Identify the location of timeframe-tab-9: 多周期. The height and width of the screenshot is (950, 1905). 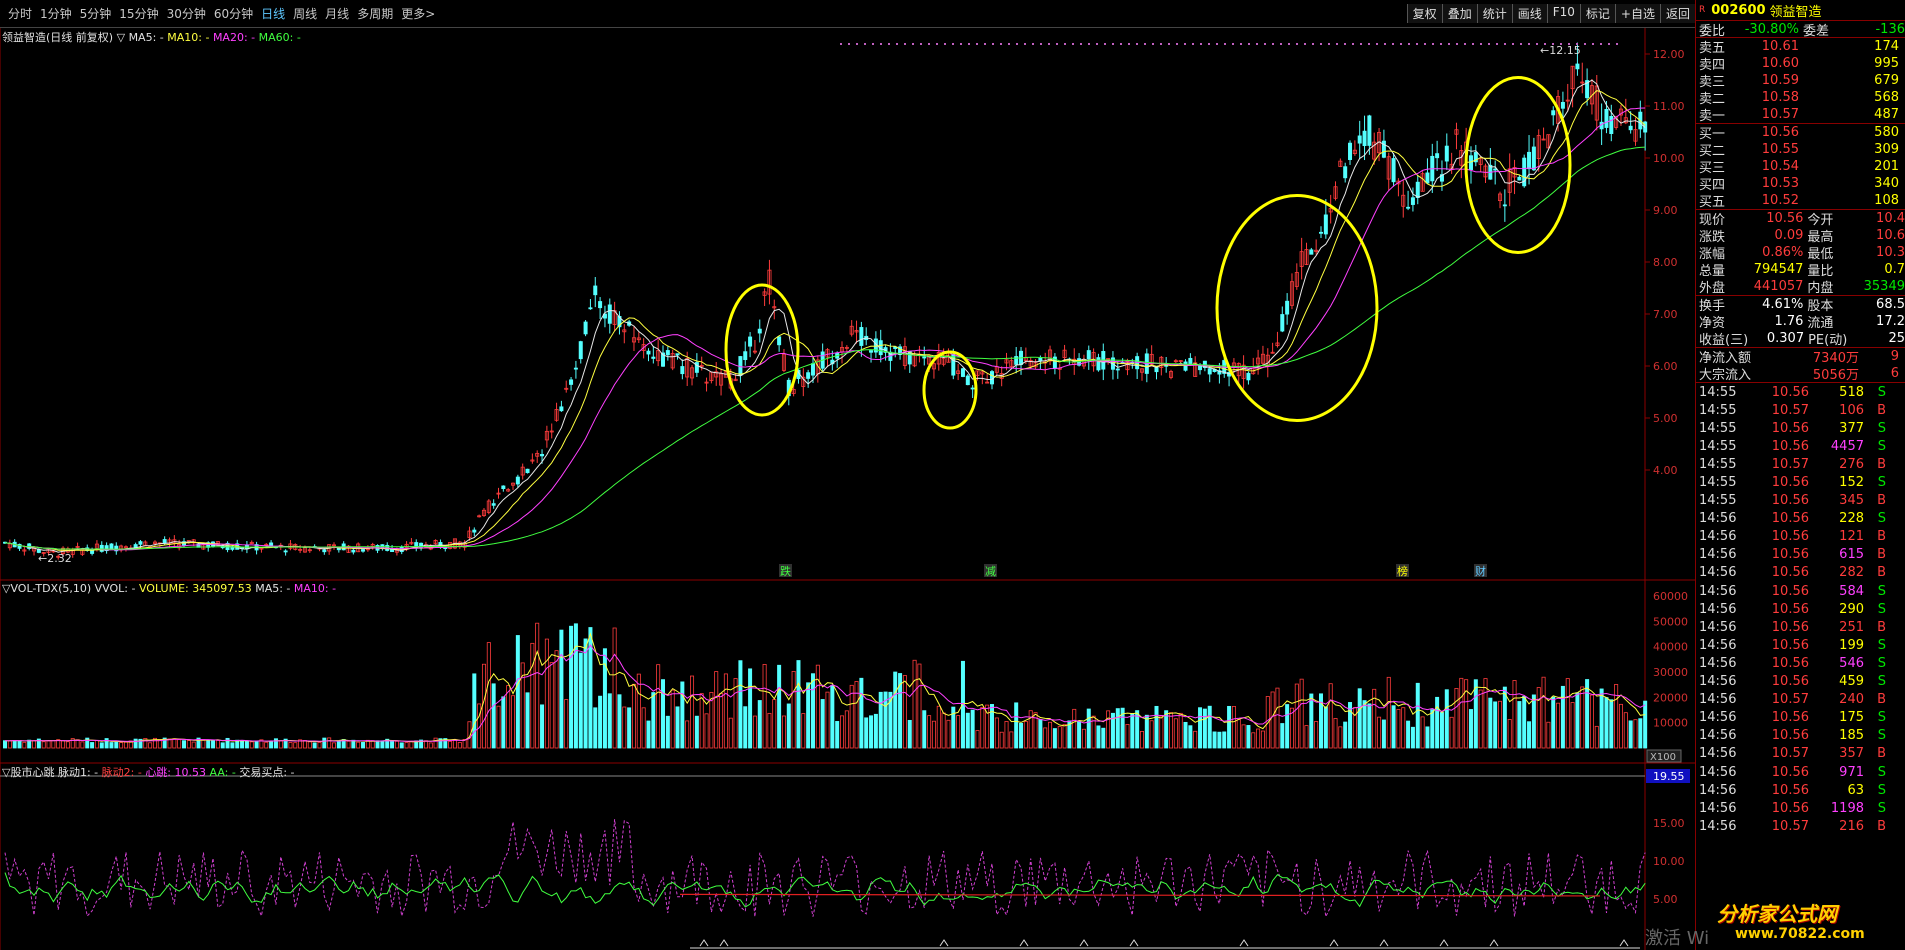
(375, 14).